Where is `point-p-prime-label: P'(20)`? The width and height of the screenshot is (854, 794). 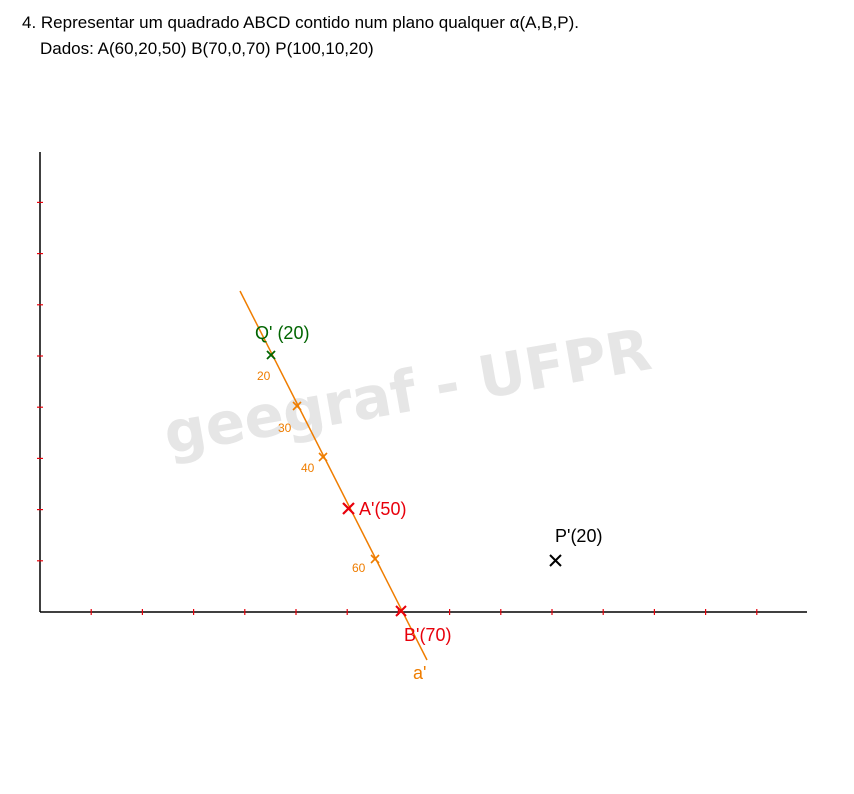 point-p-prime-label: P'(20) is located at coordinates (578, 536).